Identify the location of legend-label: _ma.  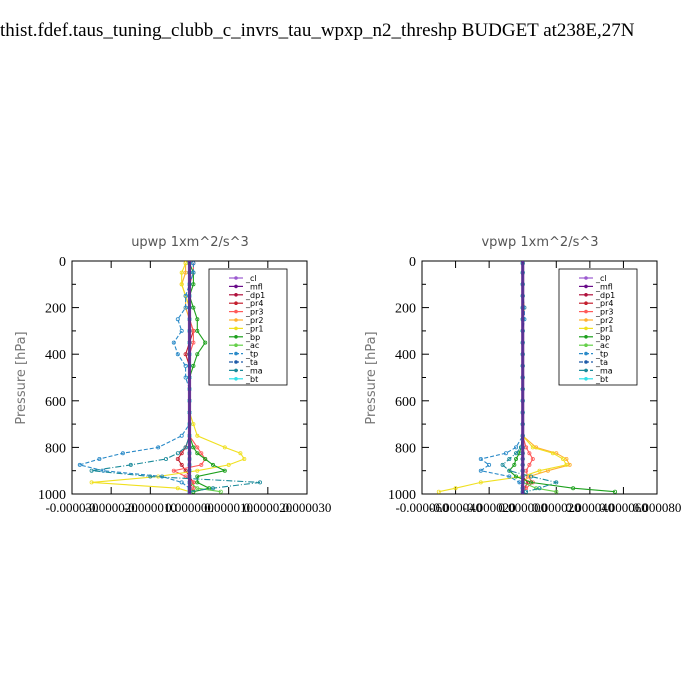
(604, 370).